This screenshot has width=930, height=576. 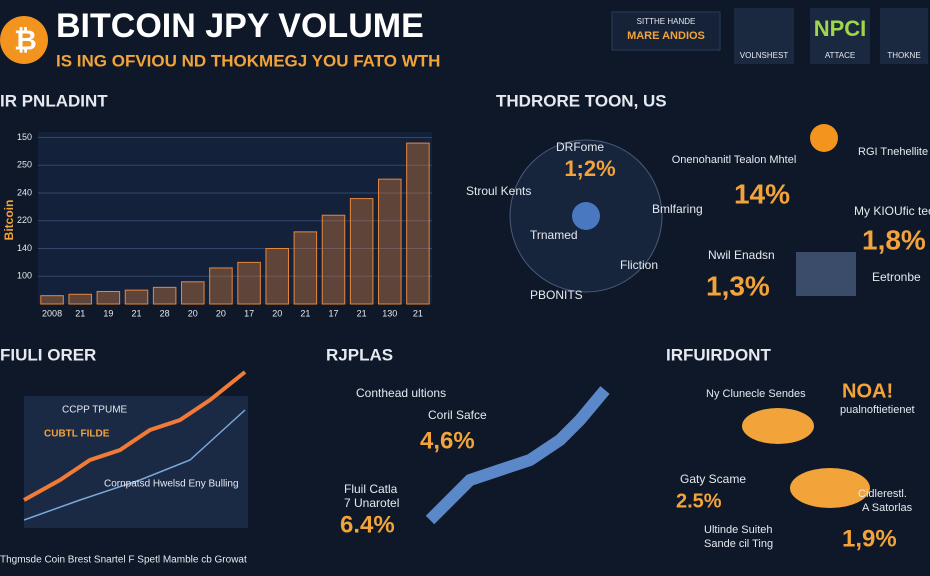 What do you see at coordinates (840, 55) in the screenshot?
I see `logo-label: ATTACE` at bounding box center [840, 55].